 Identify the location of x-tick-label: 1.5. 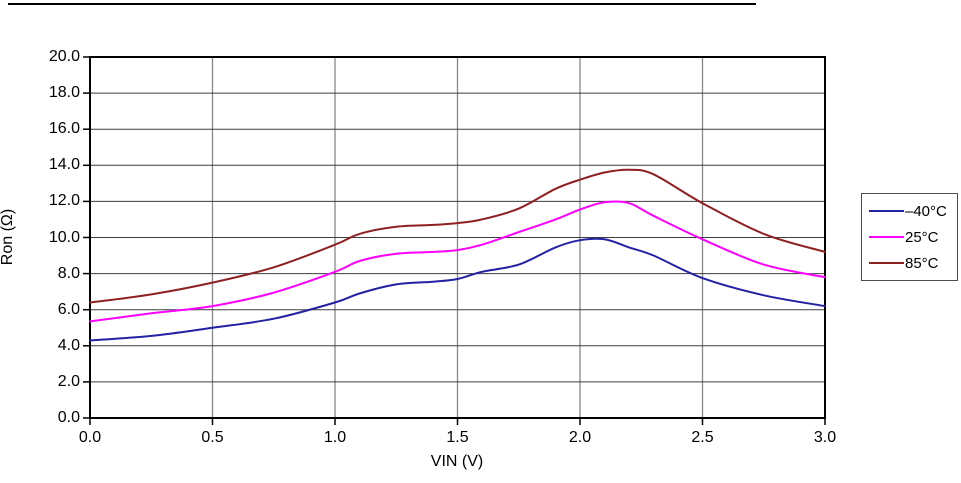
(457, 437).